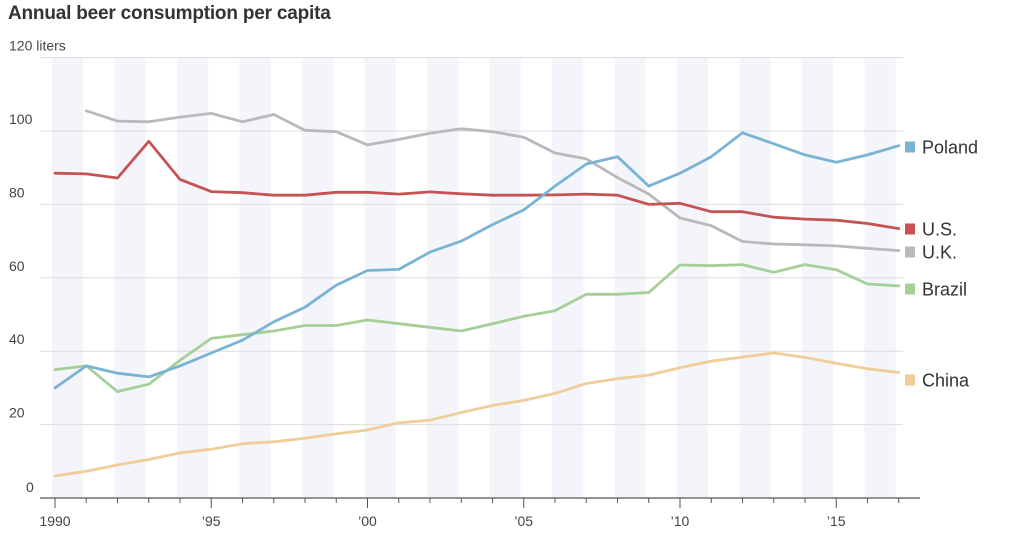 The height and width of the screenshot is (541, 1024). Describe the element at coordinates (54, 521) in the screenshot. I see `x-tick-label: 1990` at that location.